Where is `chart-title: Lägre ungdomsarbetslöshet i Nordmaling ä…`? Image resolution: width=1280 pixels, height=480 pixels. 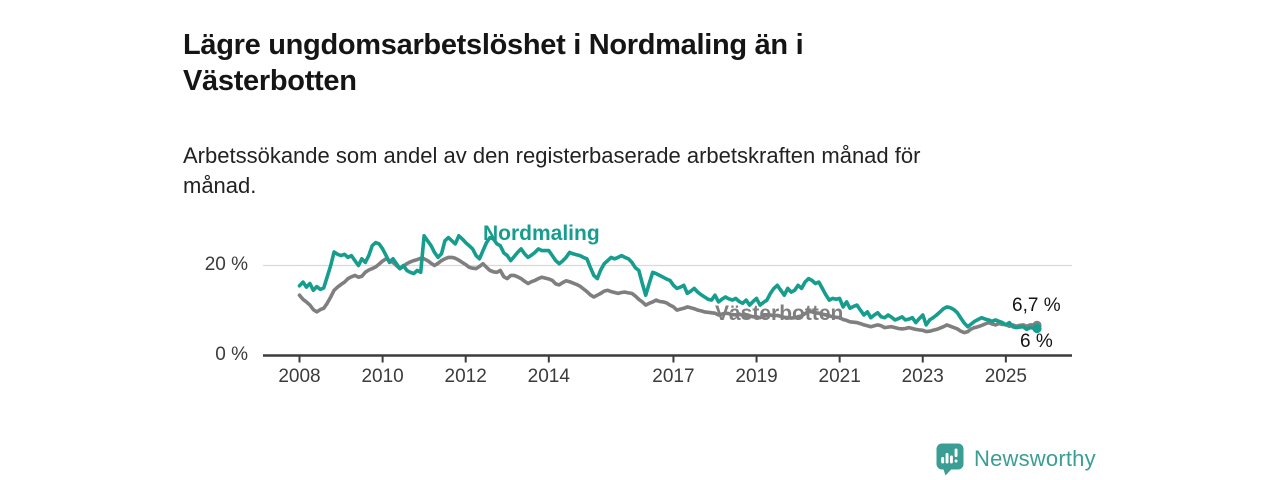
chart-title: Lägre ungdomsarbetslöshet i Nordmaling ä… is located at coordinates (583, 63).